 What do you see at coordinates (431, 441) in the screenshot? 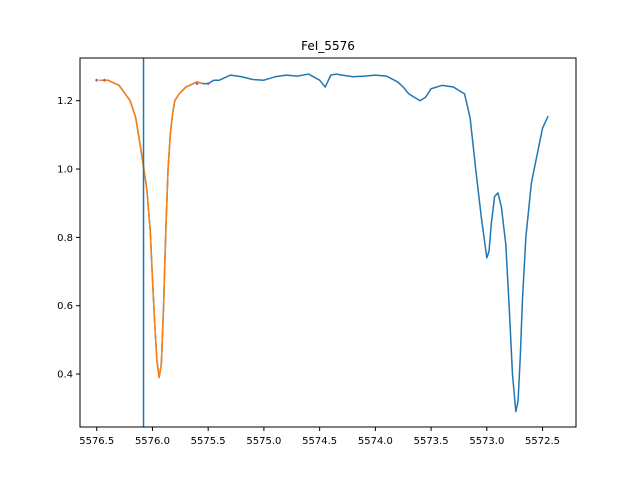
I see `x-tick-label: 5573.5` at bounding box center [431, 441].